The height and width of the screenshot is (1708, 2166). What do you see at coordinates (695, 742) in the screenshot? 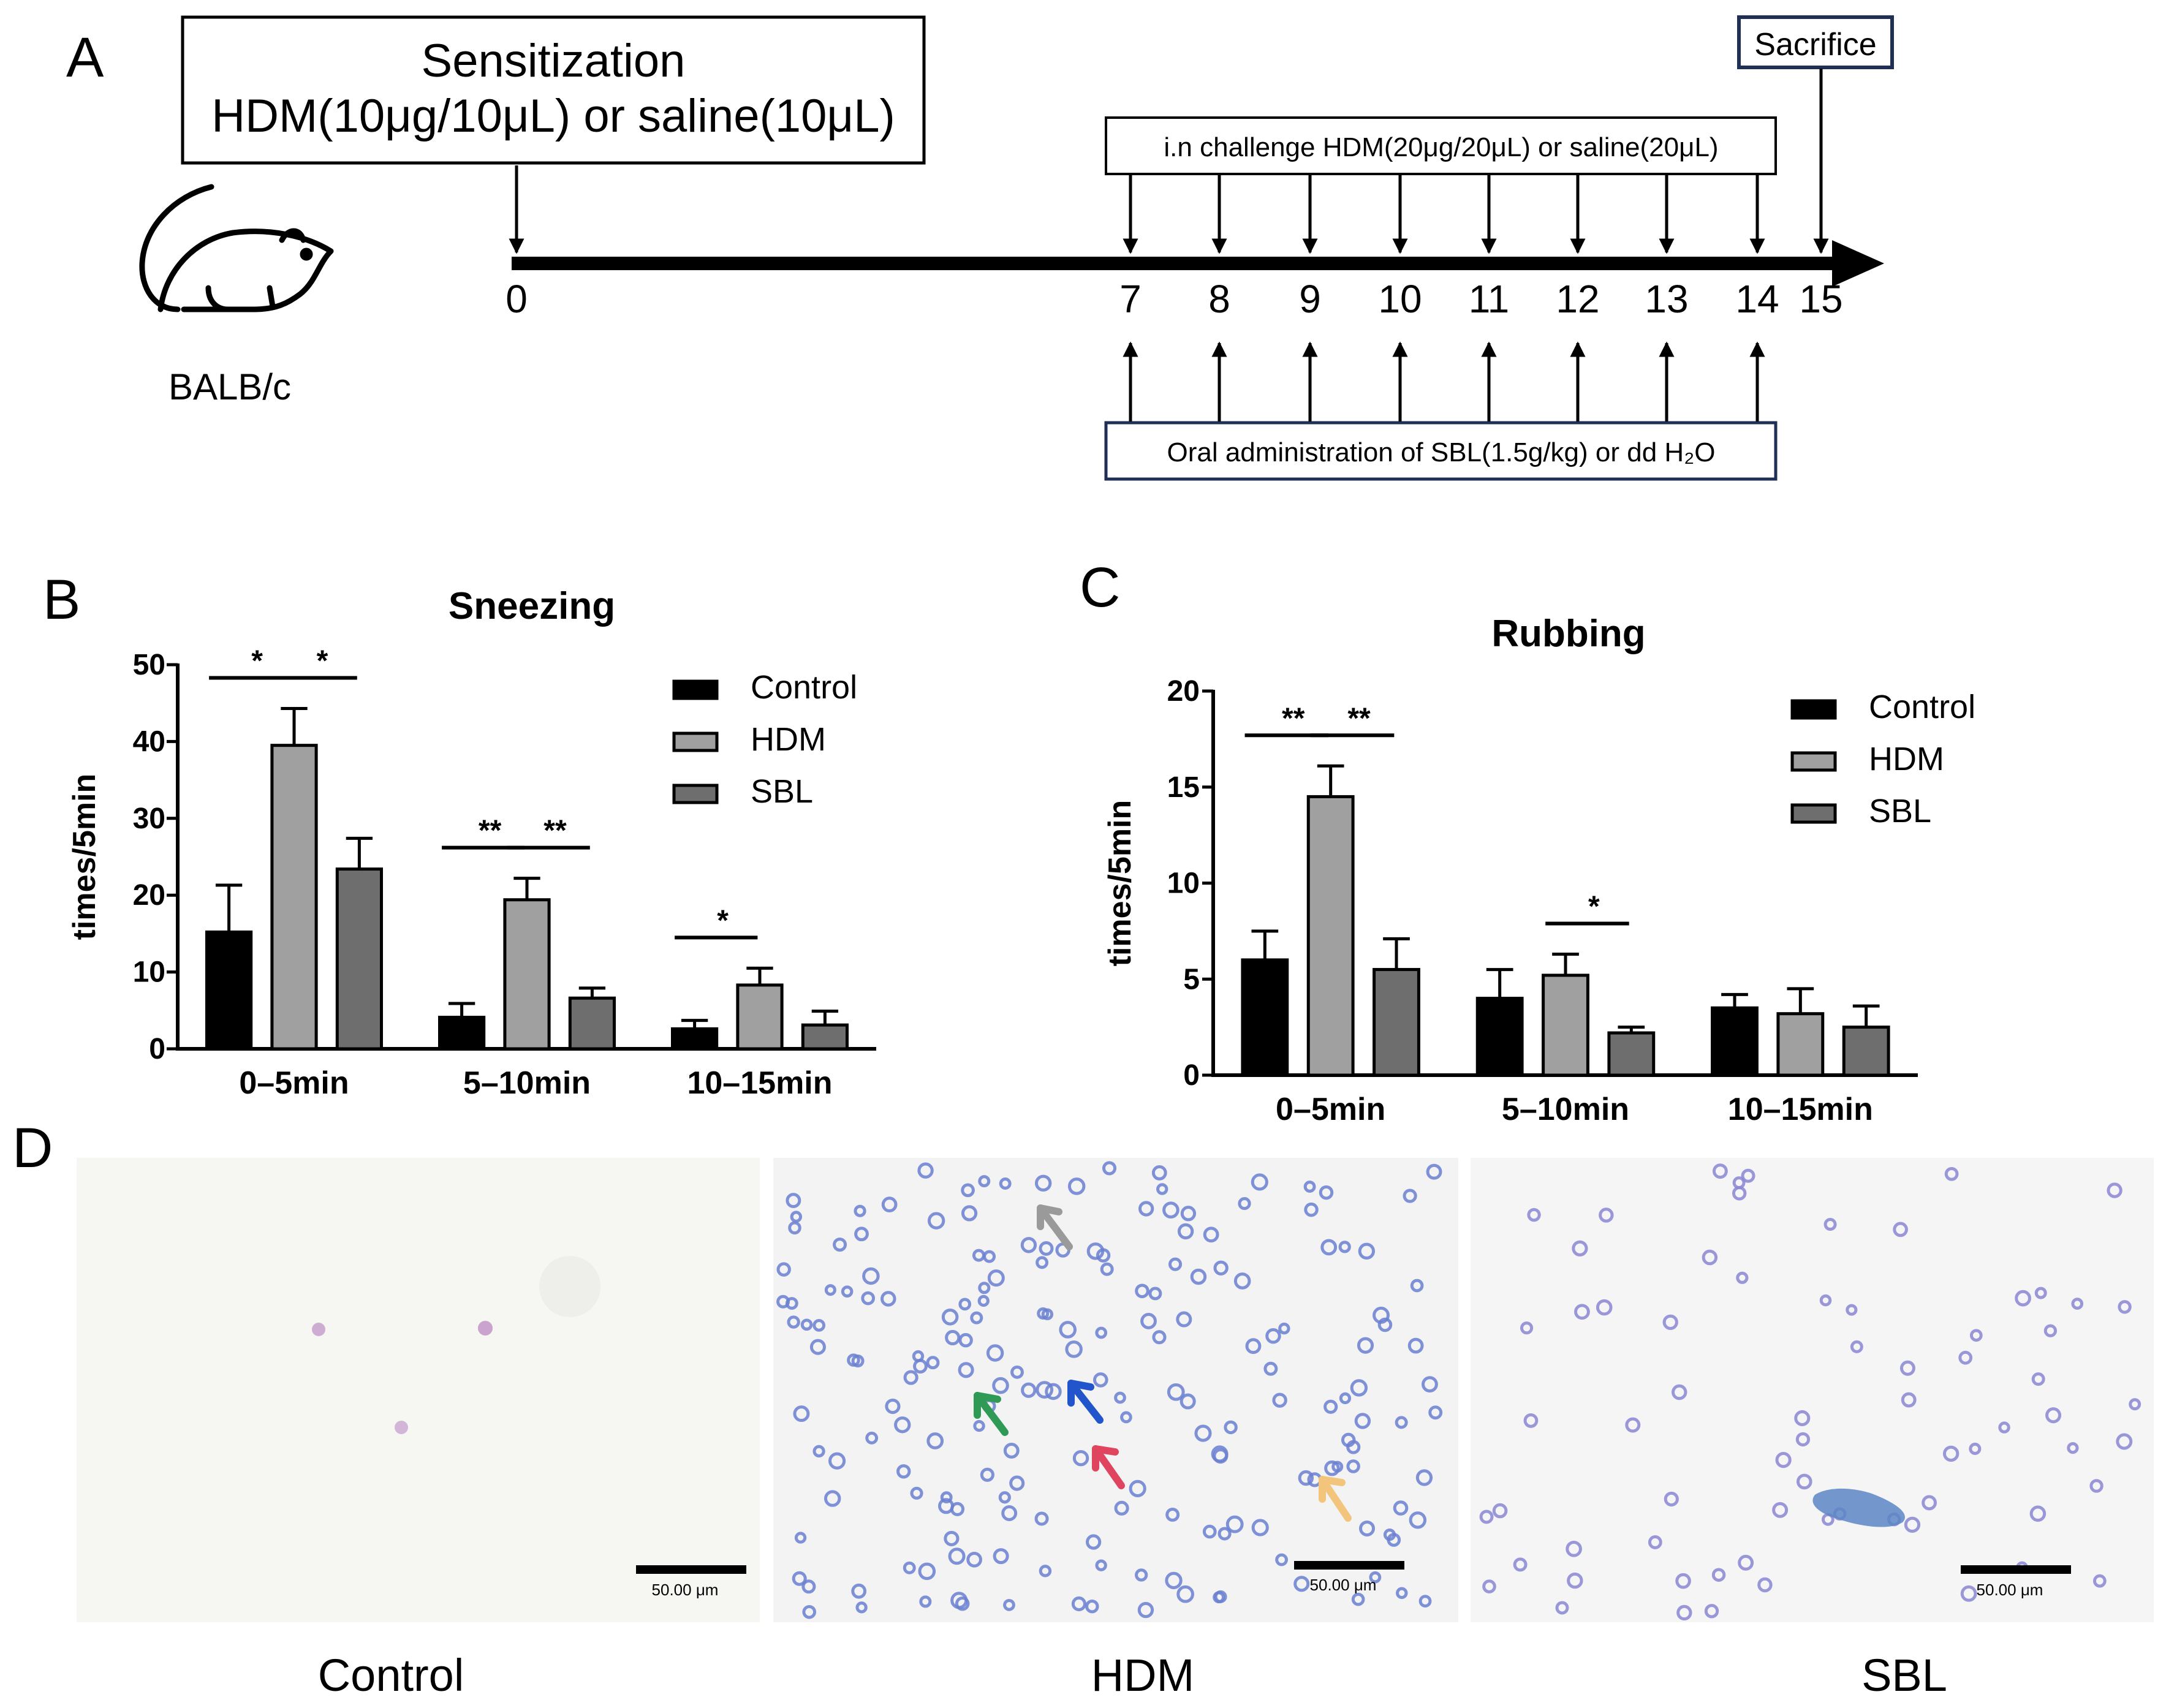
I see `legend-swatch-hdm` at bounding box center [695, 742].